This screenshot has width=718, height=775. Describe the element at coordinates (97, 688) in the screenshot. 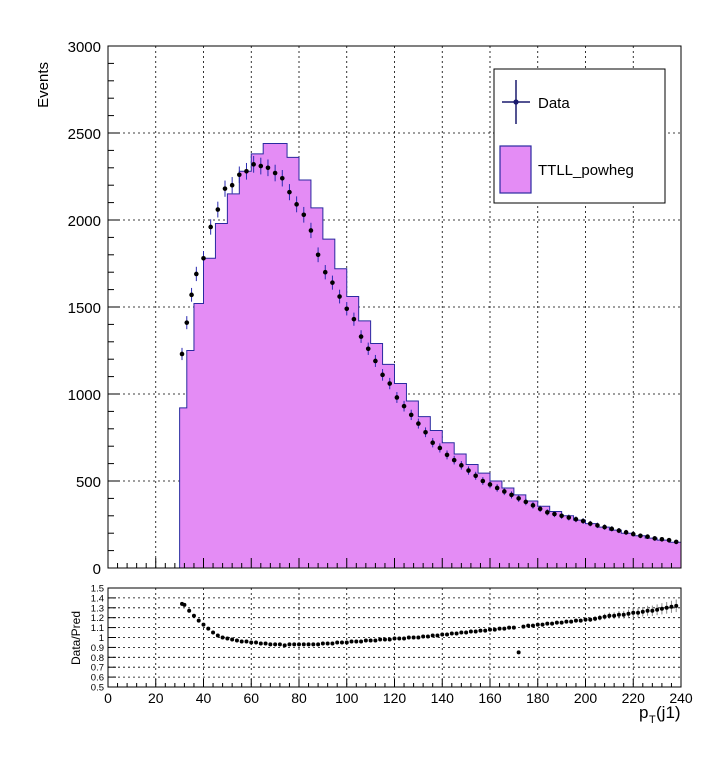

I see `ratio-y-tick-label: 0.5` at that location.